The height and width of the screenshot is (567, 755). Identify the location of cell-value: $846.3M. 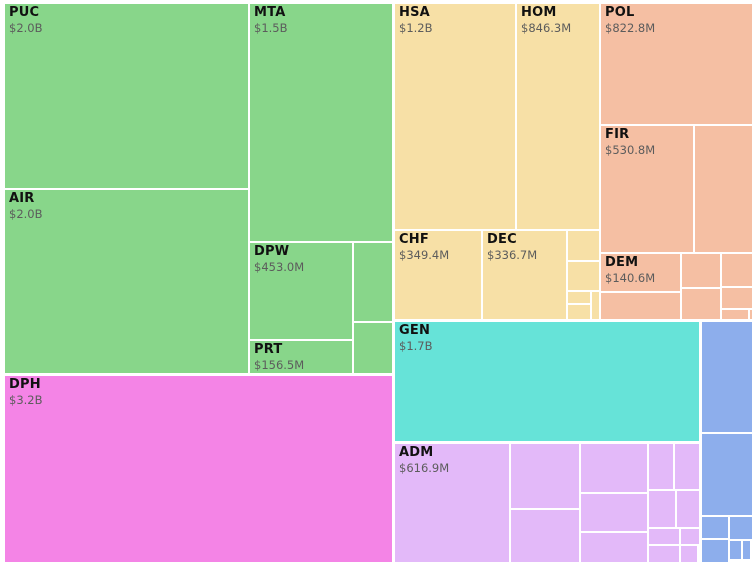
(546, 28).